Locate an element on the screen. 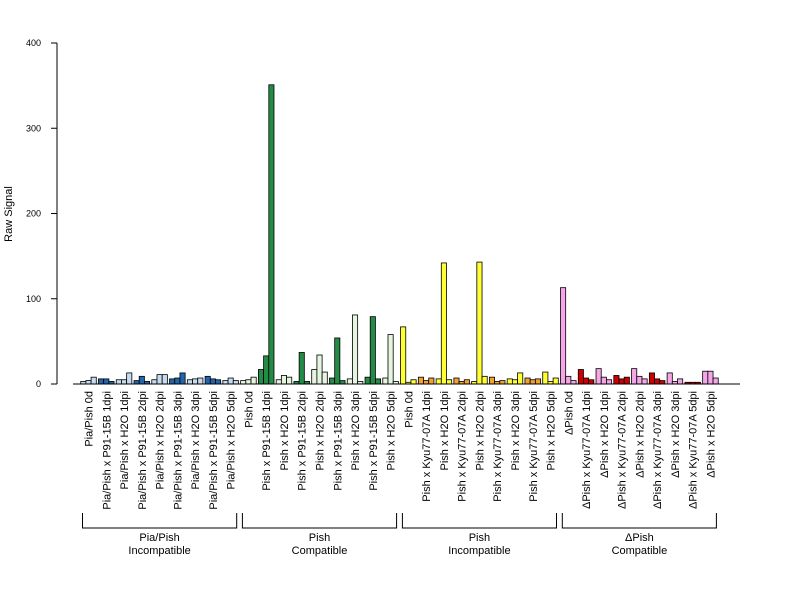 This screenshot has width=800, height=600. x-tick-label: Pish x H2O 5dpi is located at coordinates (552, 430).